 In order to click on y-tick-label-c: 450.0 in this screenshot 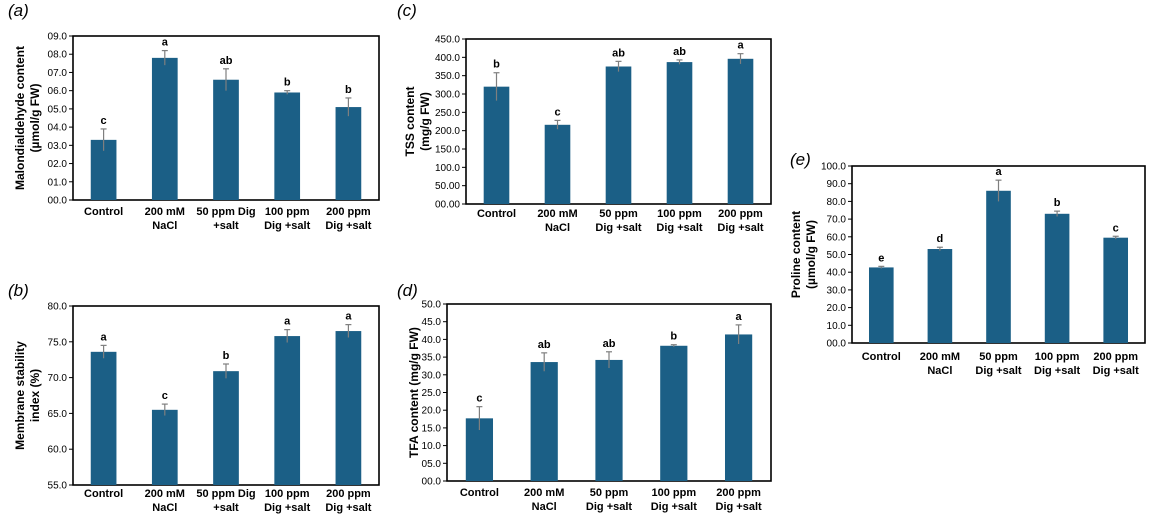, I will do `click(447, 40)`.